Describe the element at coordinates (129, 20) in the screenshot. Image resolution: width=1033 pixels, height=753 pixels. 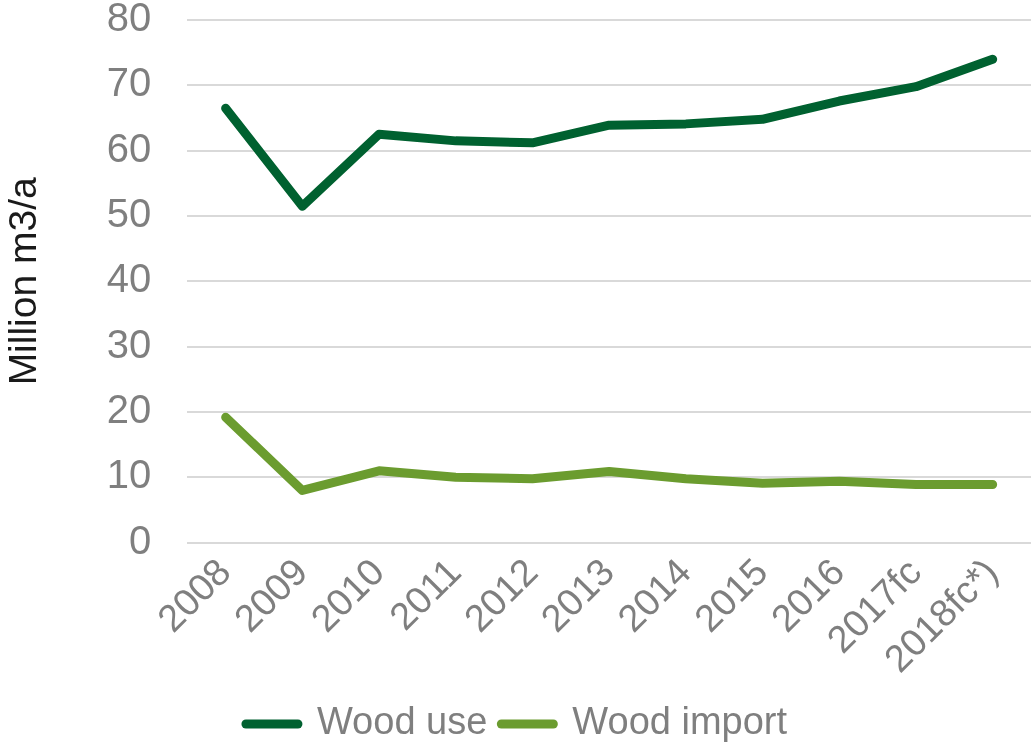
I see `y-tick-label: 80` at that location.